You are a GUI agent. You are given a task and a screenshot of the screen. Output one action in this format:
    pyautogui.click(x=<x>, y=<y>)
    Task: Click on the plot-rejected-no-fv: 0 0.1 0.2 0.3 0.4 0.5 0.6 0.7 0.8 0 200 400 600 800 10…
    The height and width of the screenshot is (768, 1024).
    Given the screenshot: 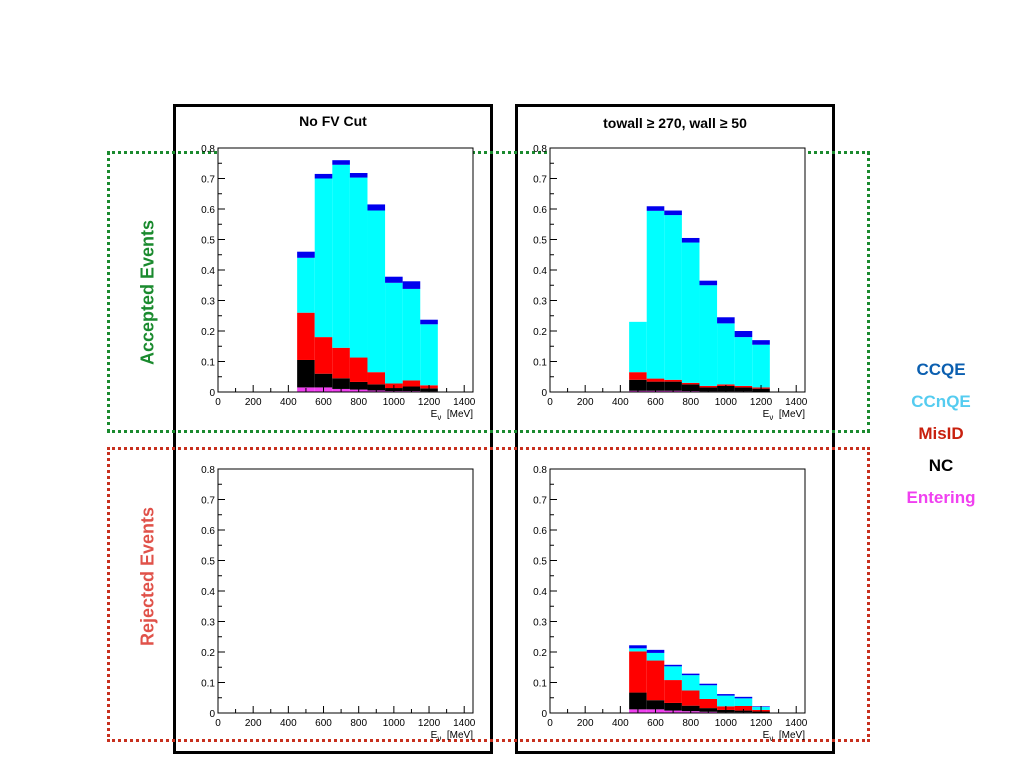 What is the action you would take?
    pyautogui.click(x=338, y=604)
    